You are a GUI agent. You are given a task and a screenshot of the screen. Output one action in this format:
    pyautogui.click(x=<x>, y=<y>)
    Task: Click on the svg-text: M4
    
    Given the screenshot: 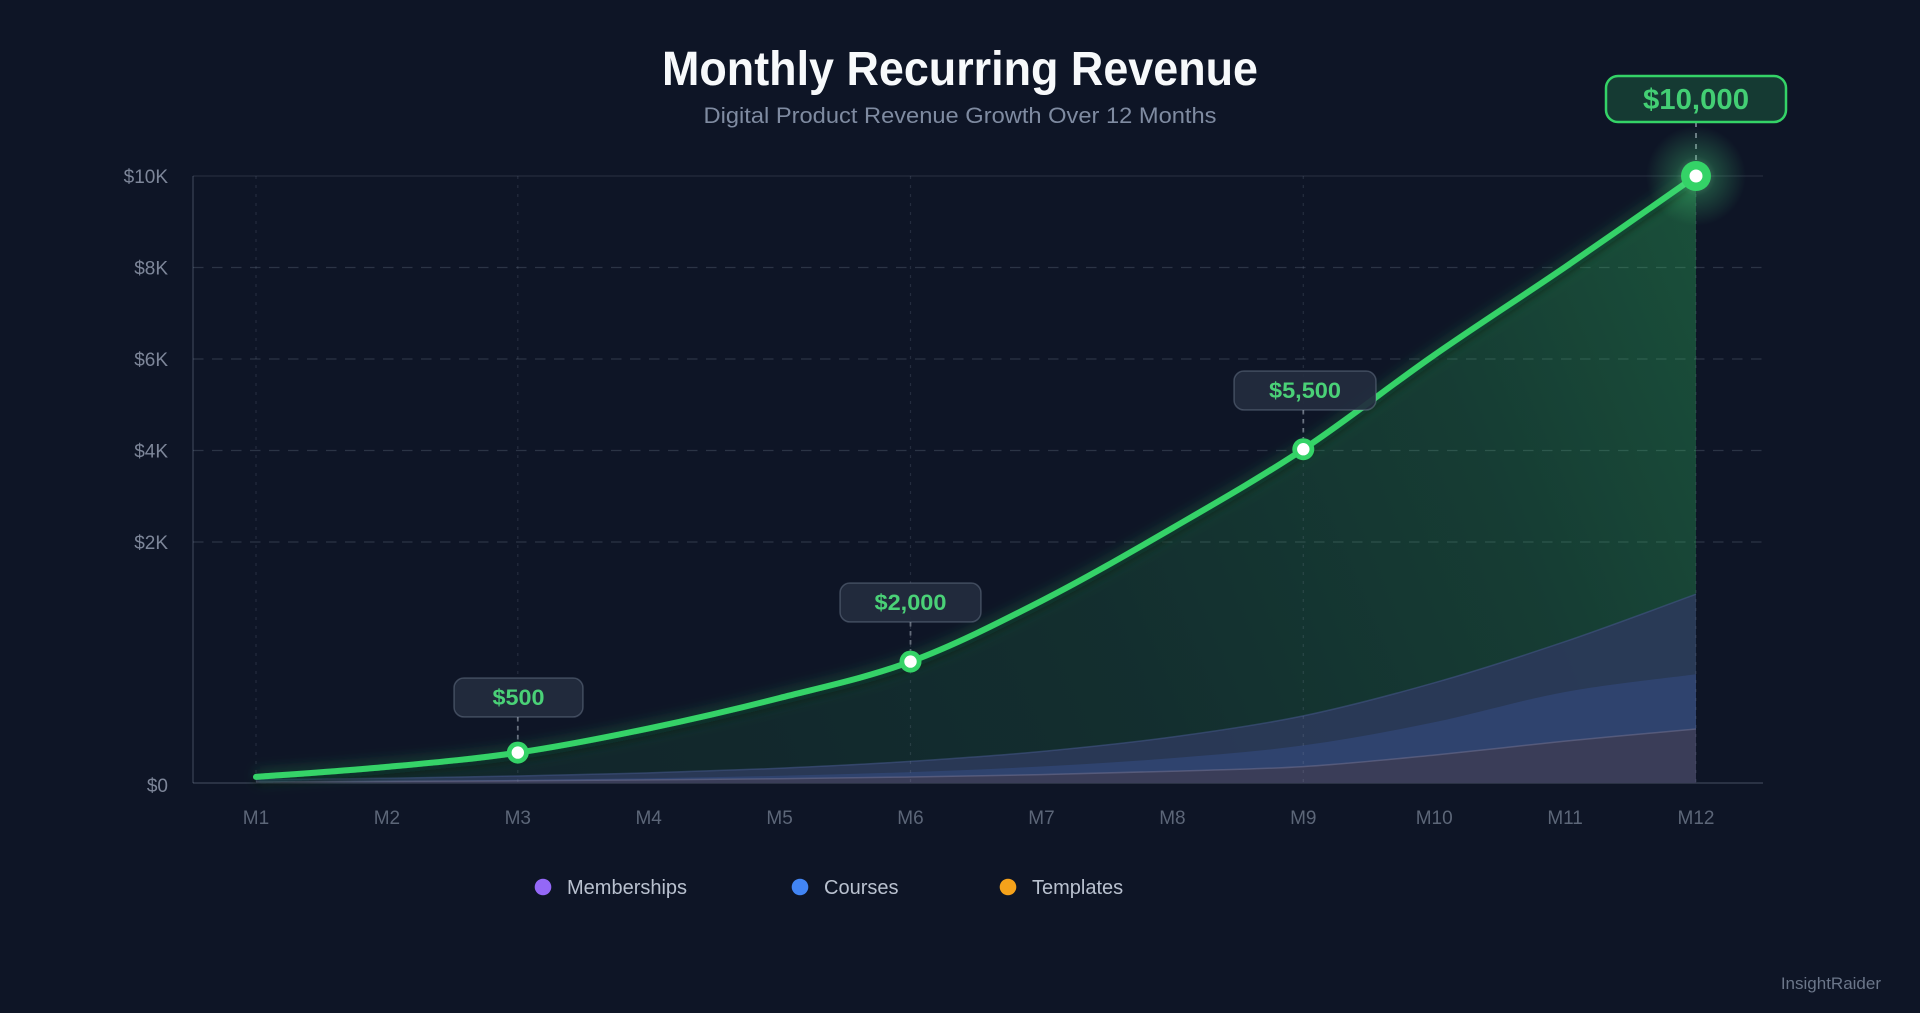 What is the action you would take?
    pyautogui.click(x=648, y=818)
    